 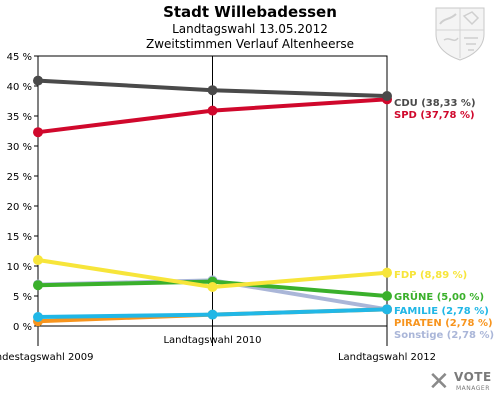 What do you see at coordinates (19, 207) in the screenshot?
I see `y-tick-label: 20 %` at bounding box center [19, 207].